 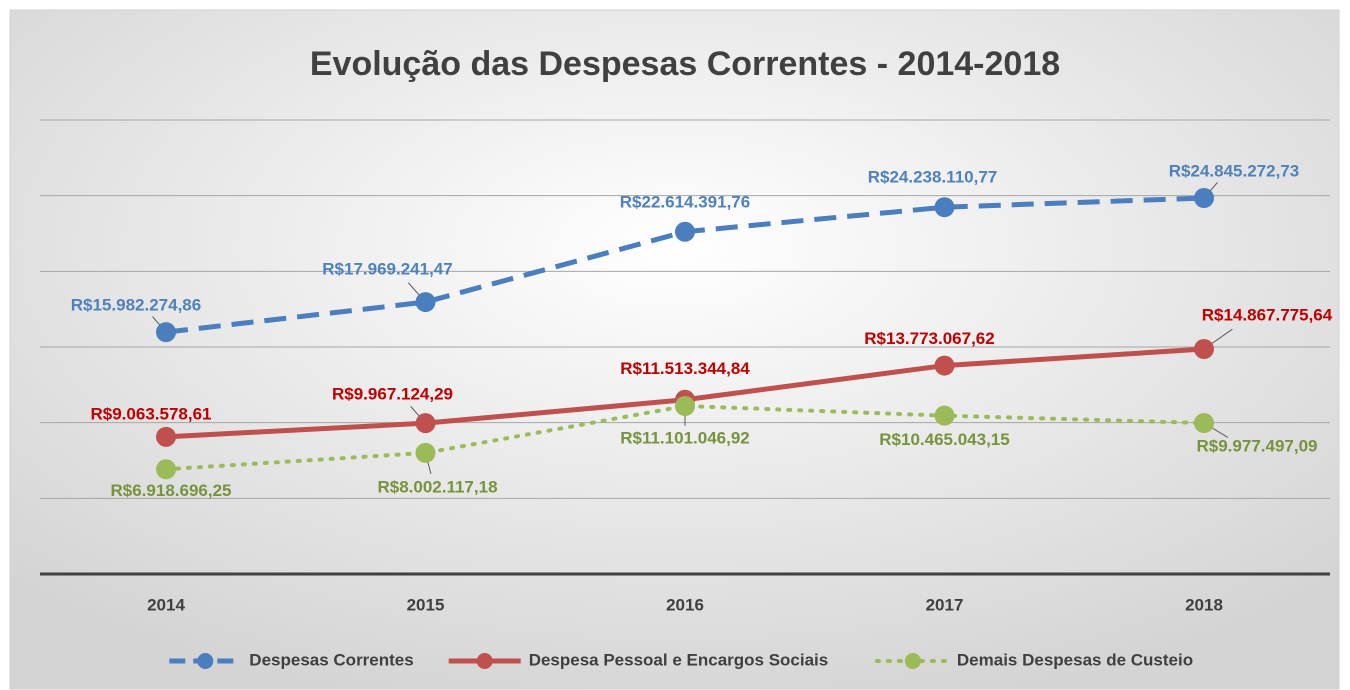 I want to click on x-tick-label: 2017, so click(x=945, y=604).